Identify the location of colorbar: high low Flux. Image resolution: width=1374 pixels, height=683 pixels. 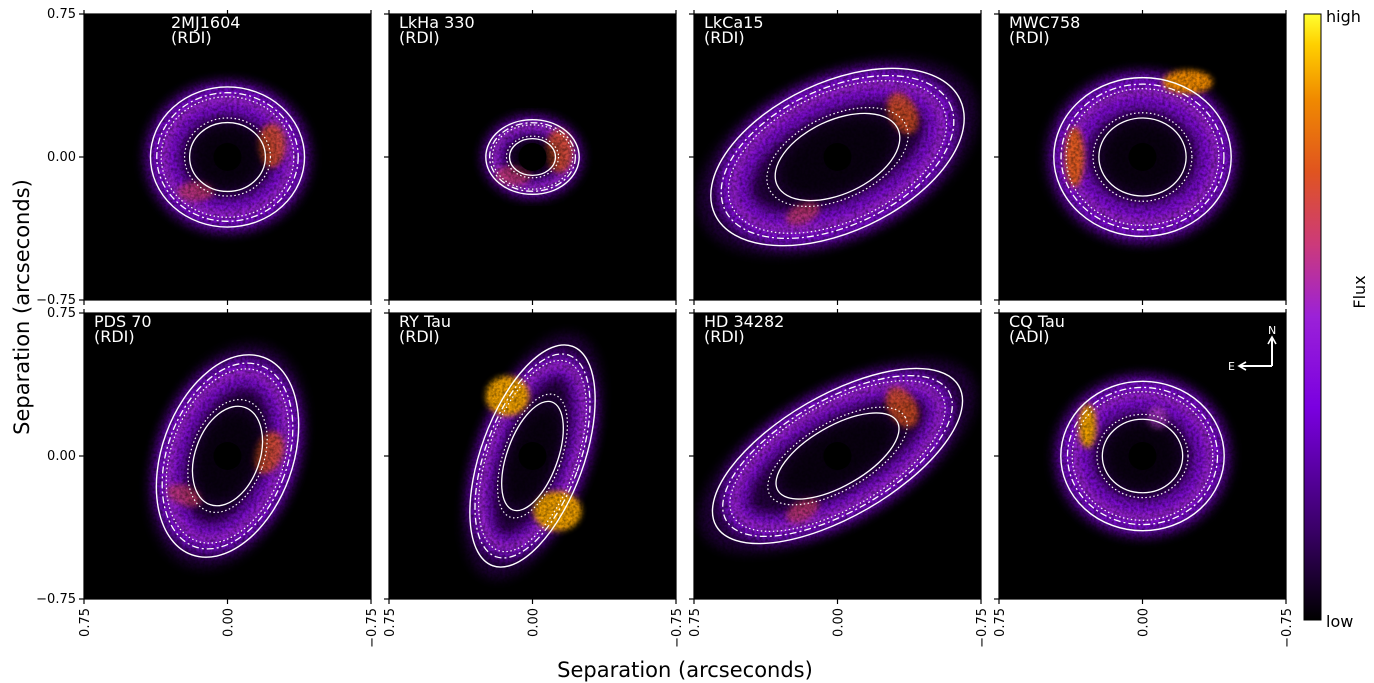
(1336, 319).